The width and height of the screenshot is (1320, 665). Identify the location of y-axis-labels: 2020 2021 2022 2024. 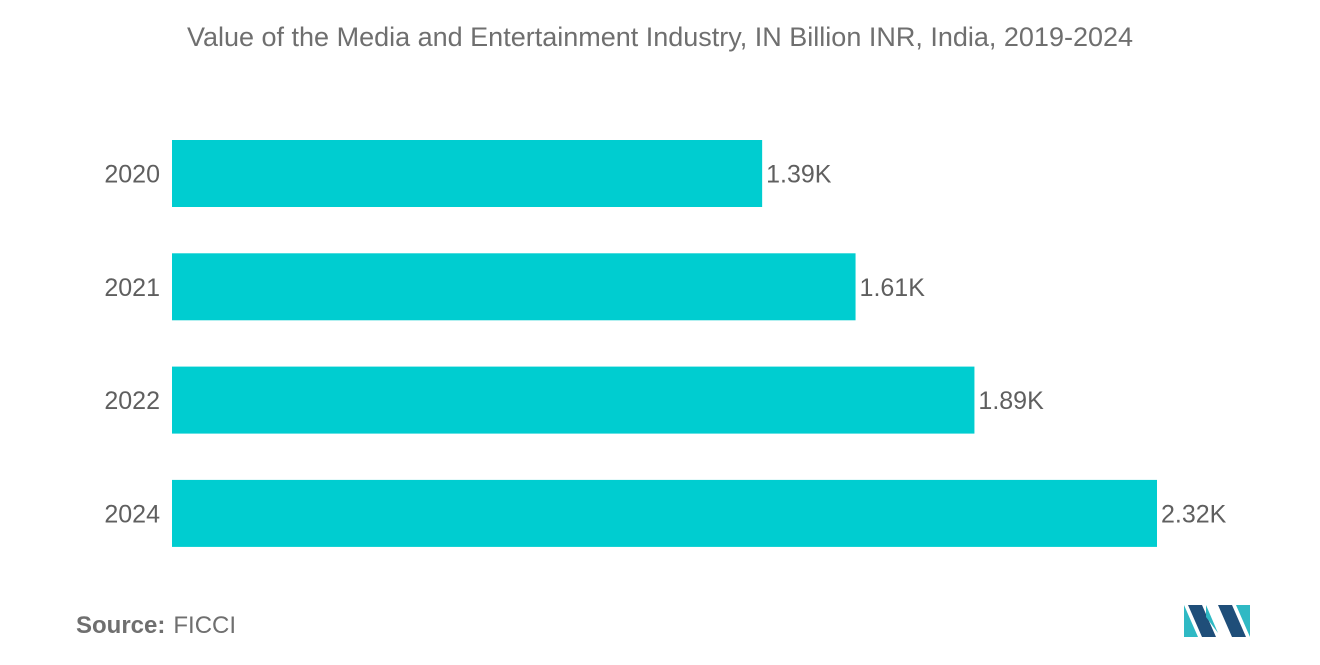
(132, 345).